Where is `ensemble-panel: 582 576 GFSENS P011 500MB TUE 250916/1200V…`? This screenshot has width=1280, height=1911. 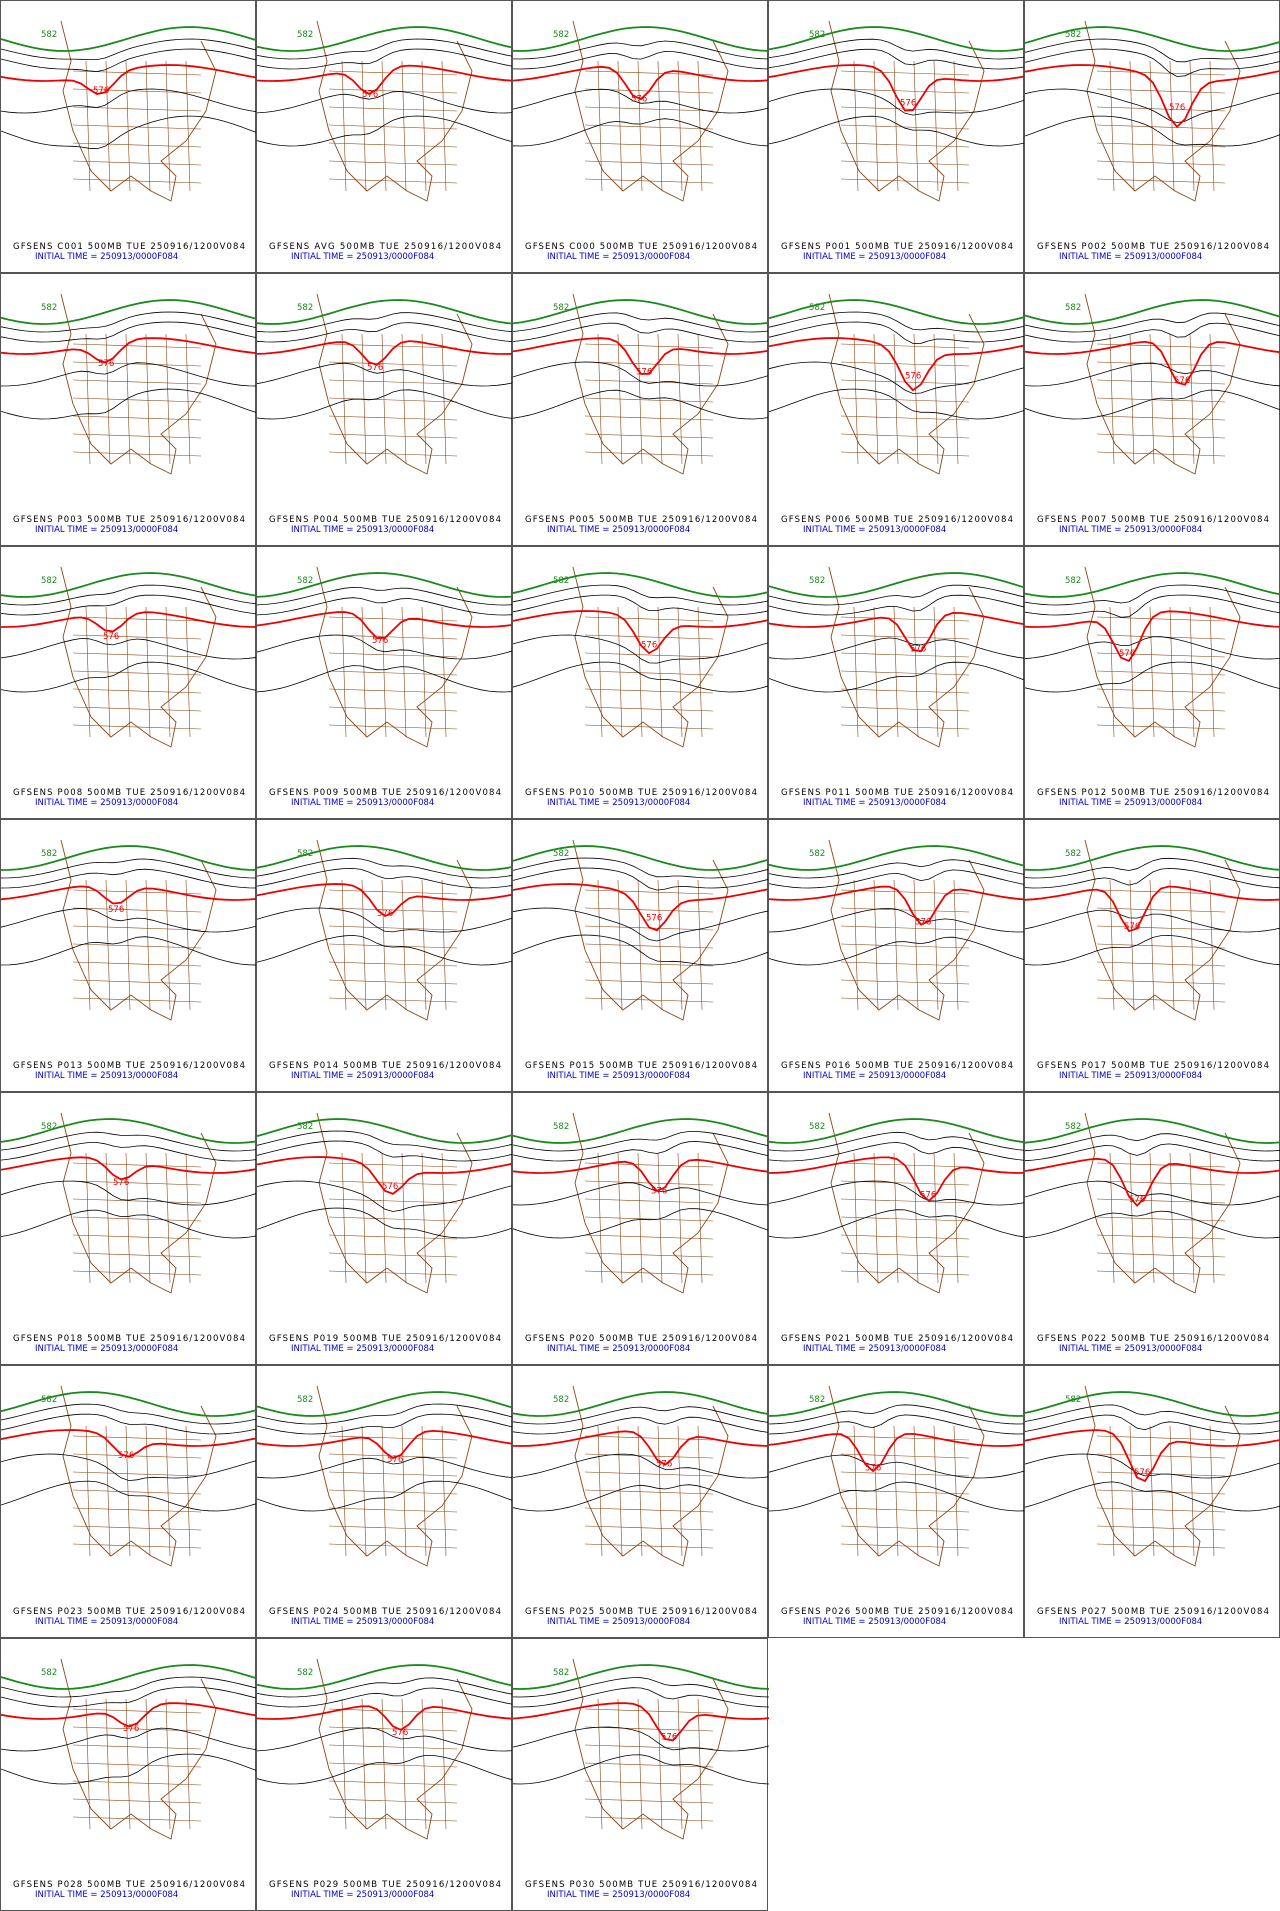 ensemble-panel: 582 576 GFSENS P011 500MB TUE 250916/1200V… is located at coordinates (896, 682).